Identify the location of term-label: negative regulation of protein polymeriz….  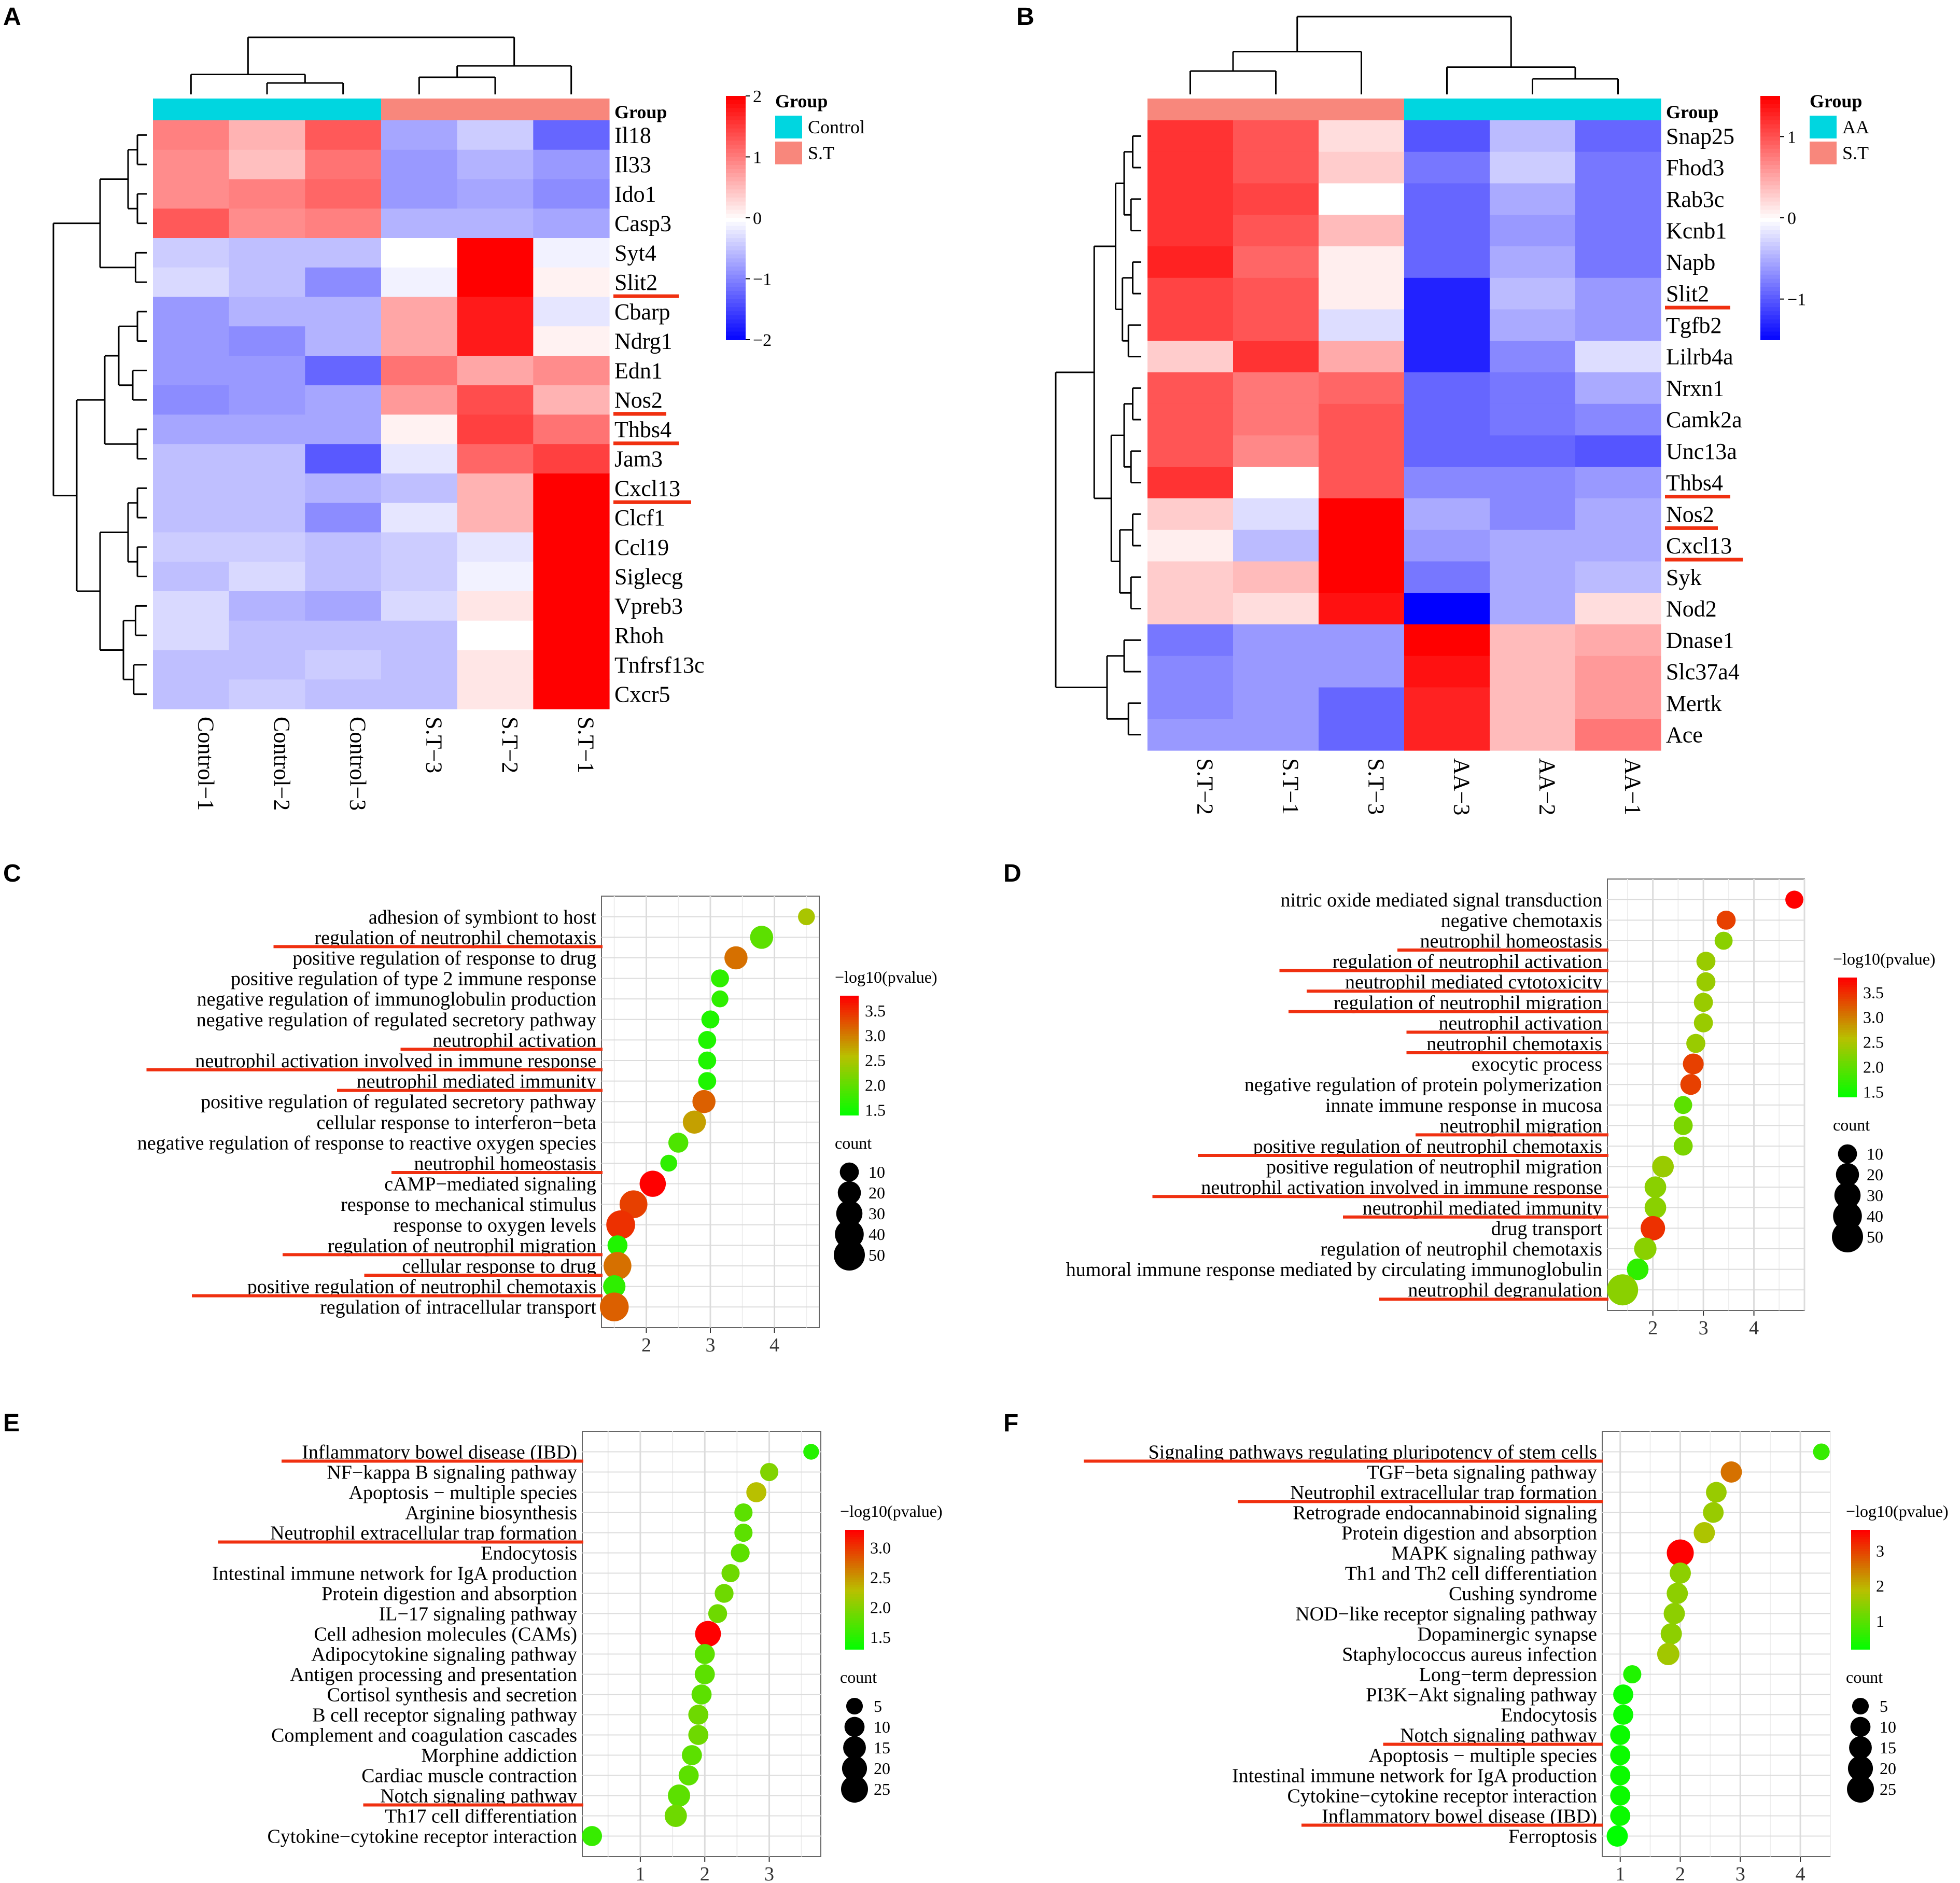
(1423, 1085).